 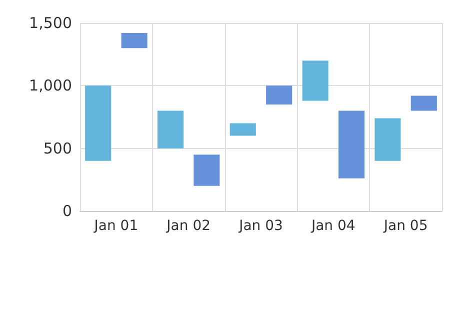 I want to click on x-tick-label: Jan 04, so click(x=333, y=226).